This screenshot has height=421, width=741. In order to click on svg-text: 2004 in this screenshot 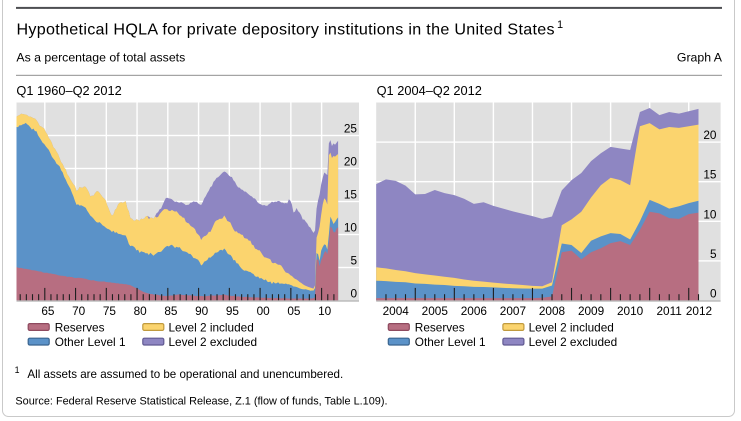, I will do `click(396, 311)`.